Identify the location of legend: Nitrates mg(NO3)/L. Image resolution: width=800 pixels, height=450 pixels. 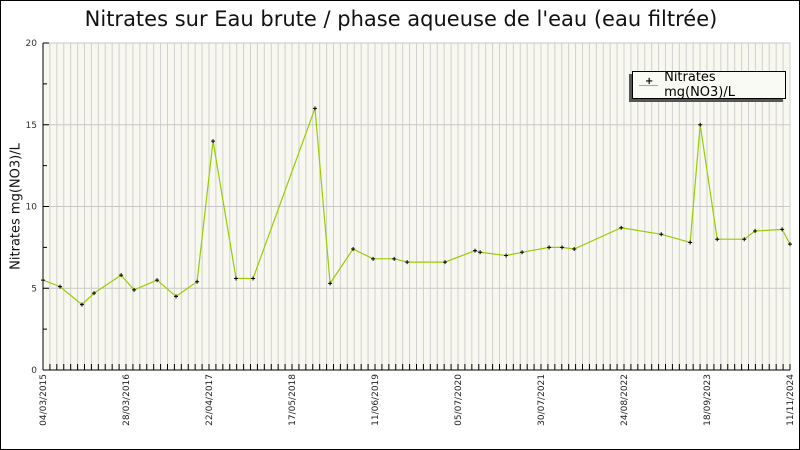
(709, 85).